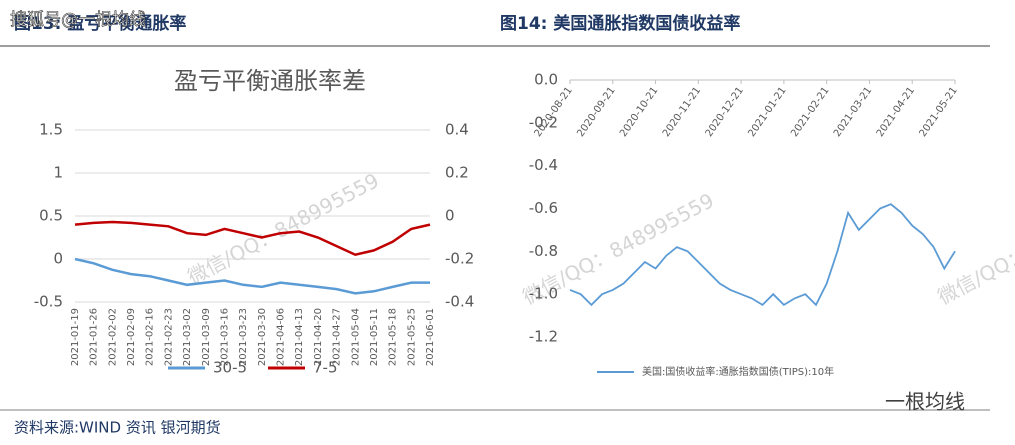 Image resolution: width=1015 pixels, height=445 pixels. What do you see at coordinates (51, 216) in the screenshot?
I see `y-tick-label: 0.5` at bounding box center [51, 216].